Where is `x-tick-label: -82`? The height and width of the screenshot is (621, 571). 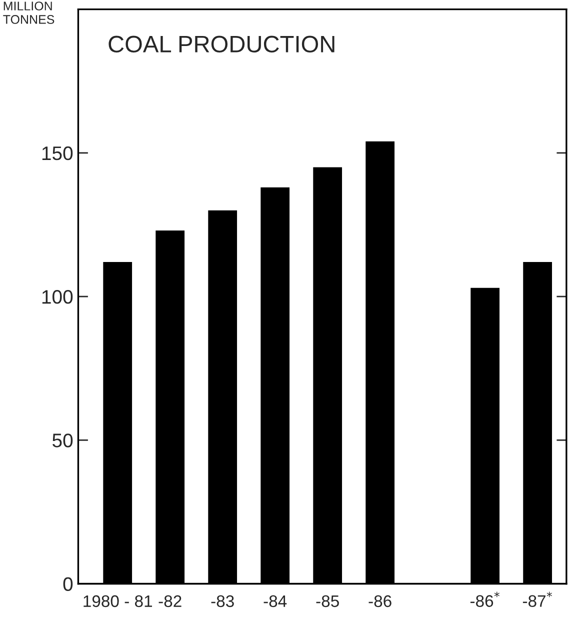 x-tick-label: -82 is located at coordinates (170, 601).